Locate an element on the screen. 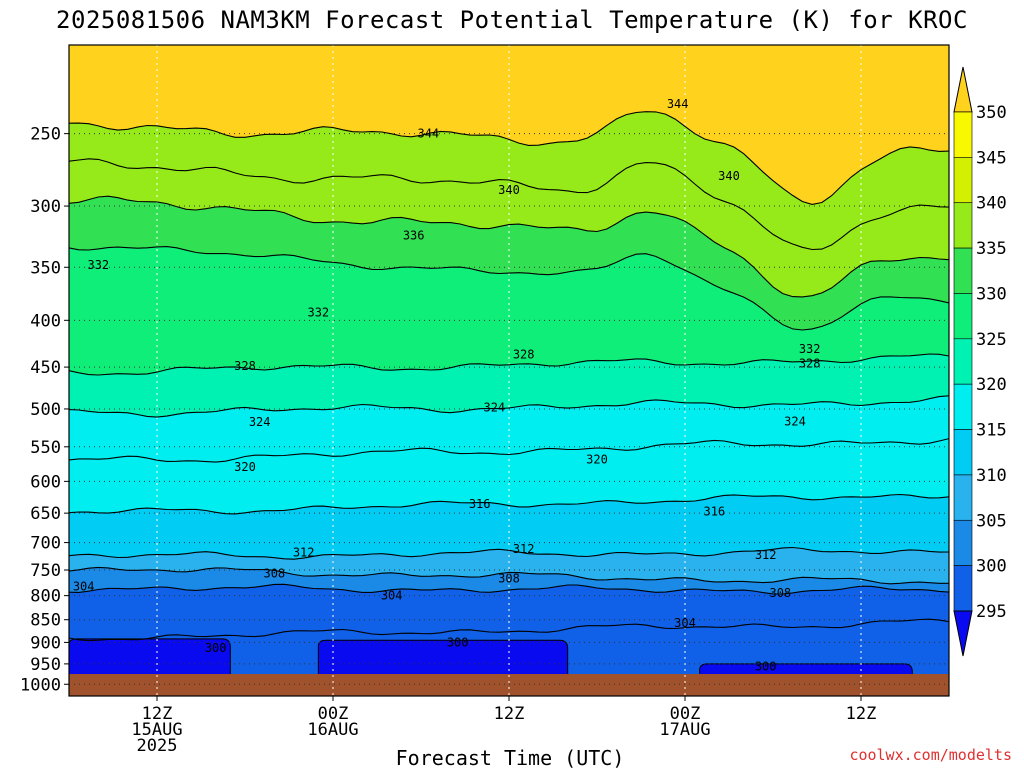 The width and height of the screenshot is (1024, 768). ytick-label-650: 650 is located at coordinates (45, 514).